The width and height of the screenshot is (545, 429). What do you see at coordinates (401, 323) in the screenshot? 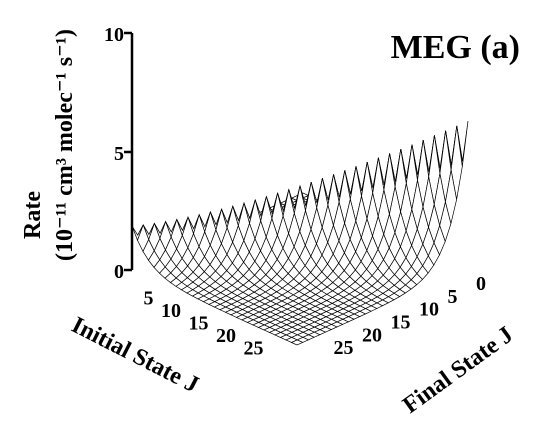
I see `final-state-tick-label: 15` at bounding box center [401, 323].